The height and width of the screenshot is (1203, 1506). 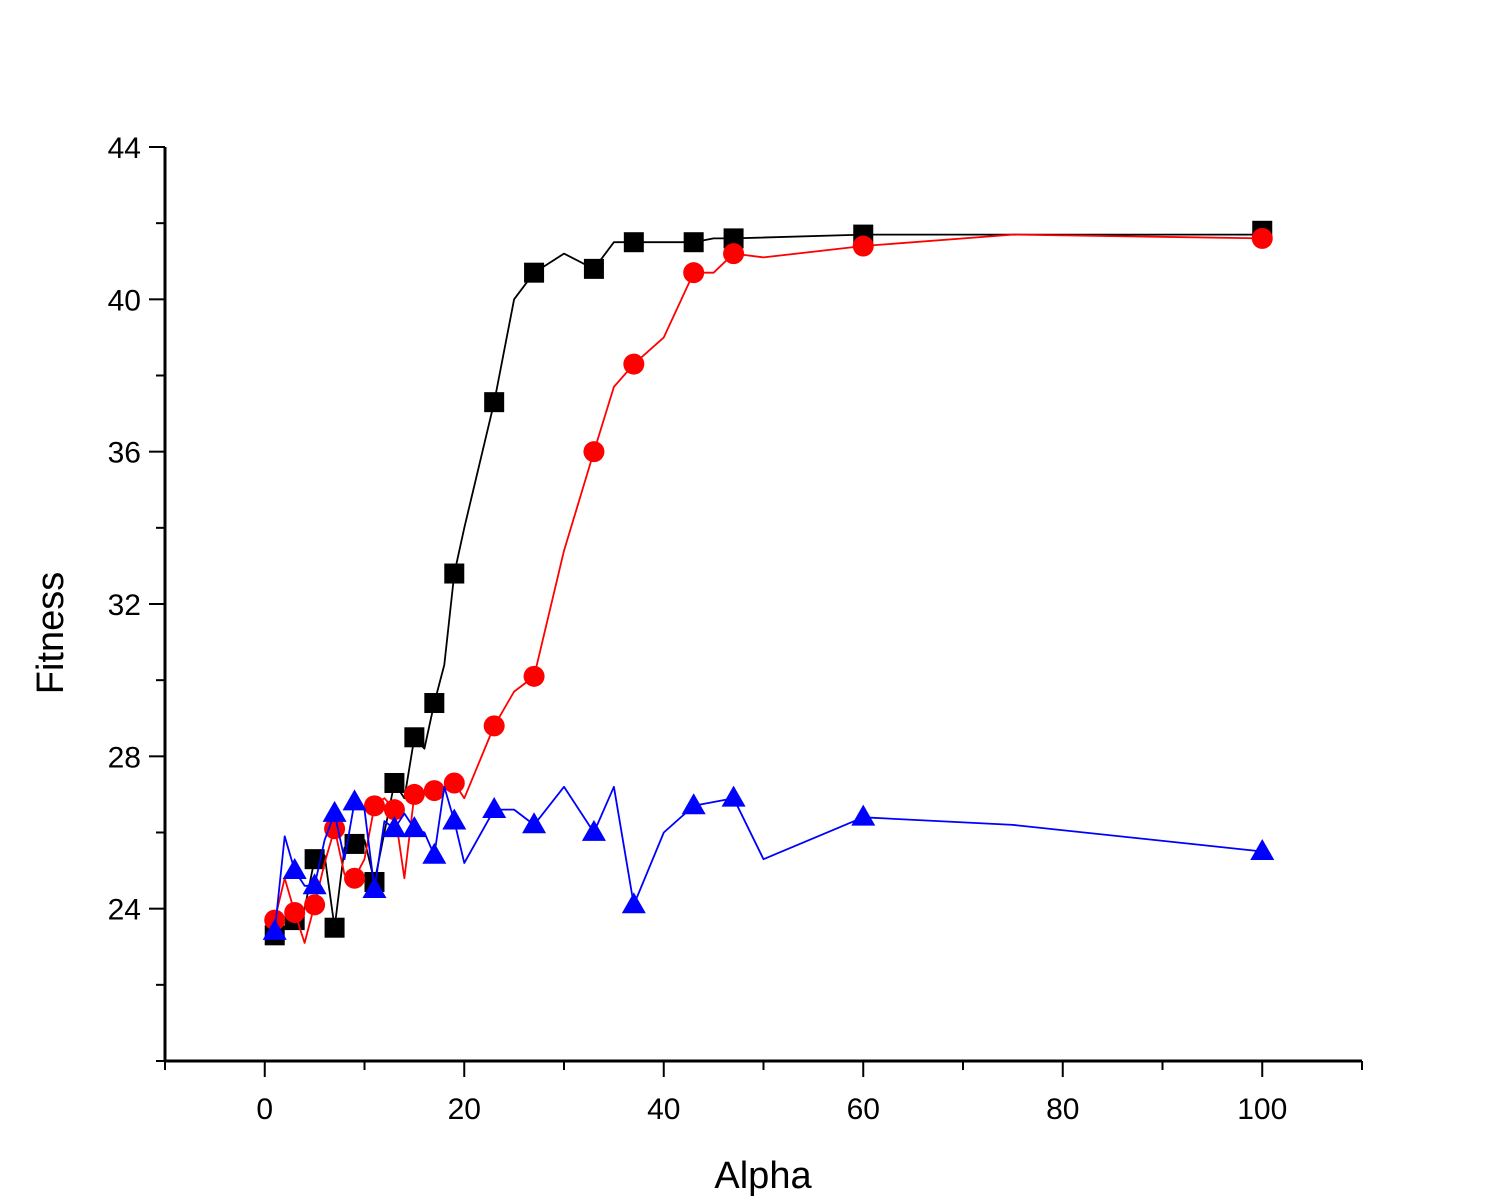 What do you see at coordinates (1062, 1109) in the screenshot?
I see `x-tick-label: 80` at bounding box center [1062, 1109].